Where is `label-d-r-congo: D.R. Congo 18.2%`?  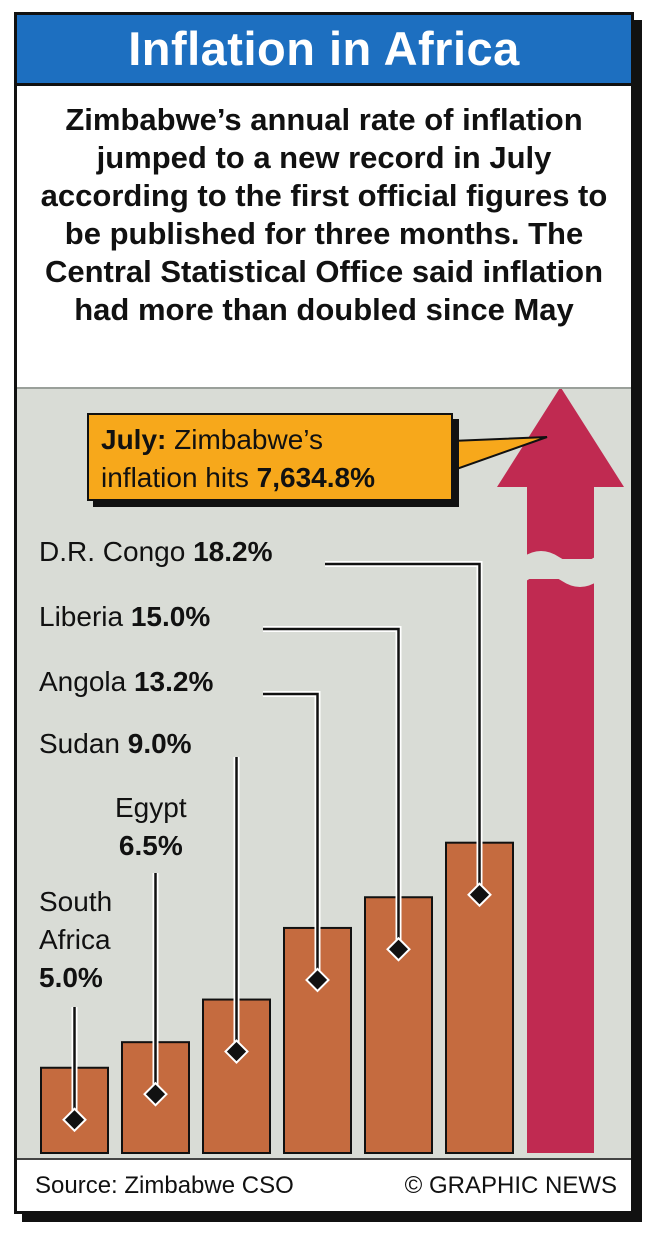 label-d-r-congo: D.R. Congo 18.2% is located at coordinates (156, 551).